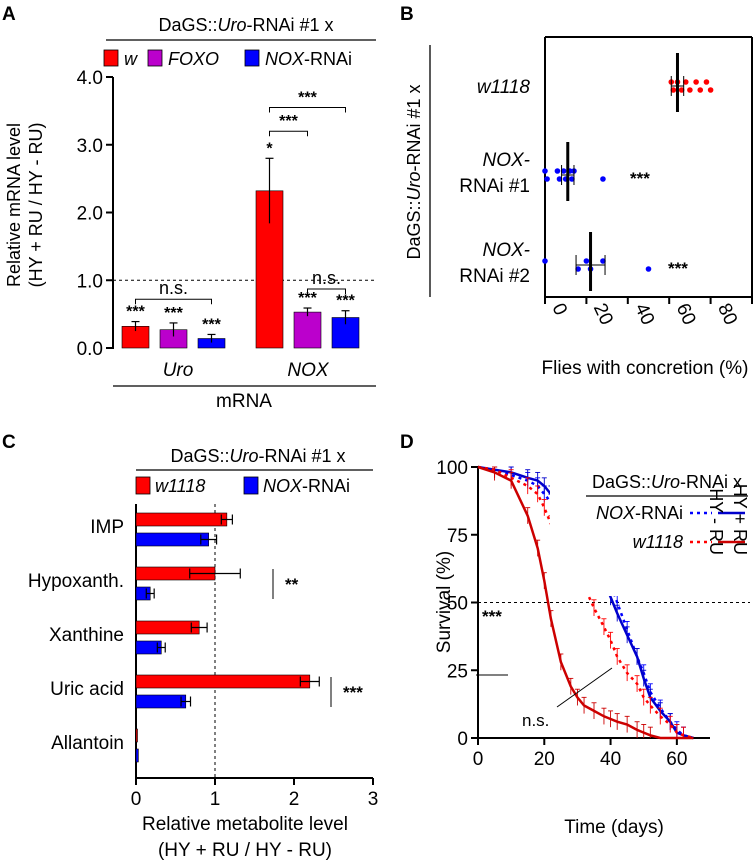  Describe the element at coordinates (155, 58) in the screenshot. I see `legend-swatch-foxo` at that location.